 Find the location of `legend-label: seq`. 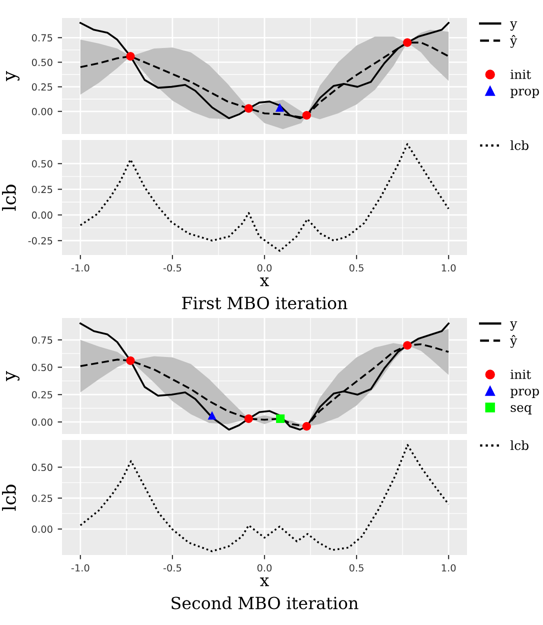

legend-label: seq is located at coordinates (521, 409).